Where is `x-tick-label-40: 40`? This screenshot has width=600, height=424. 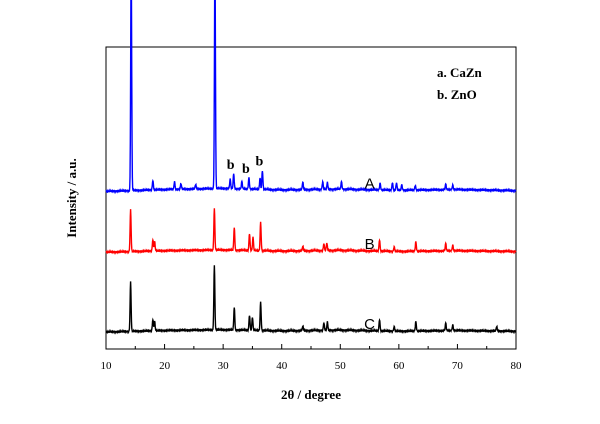 x-tick-label-40: 40 is located at coordinates (282, 366).